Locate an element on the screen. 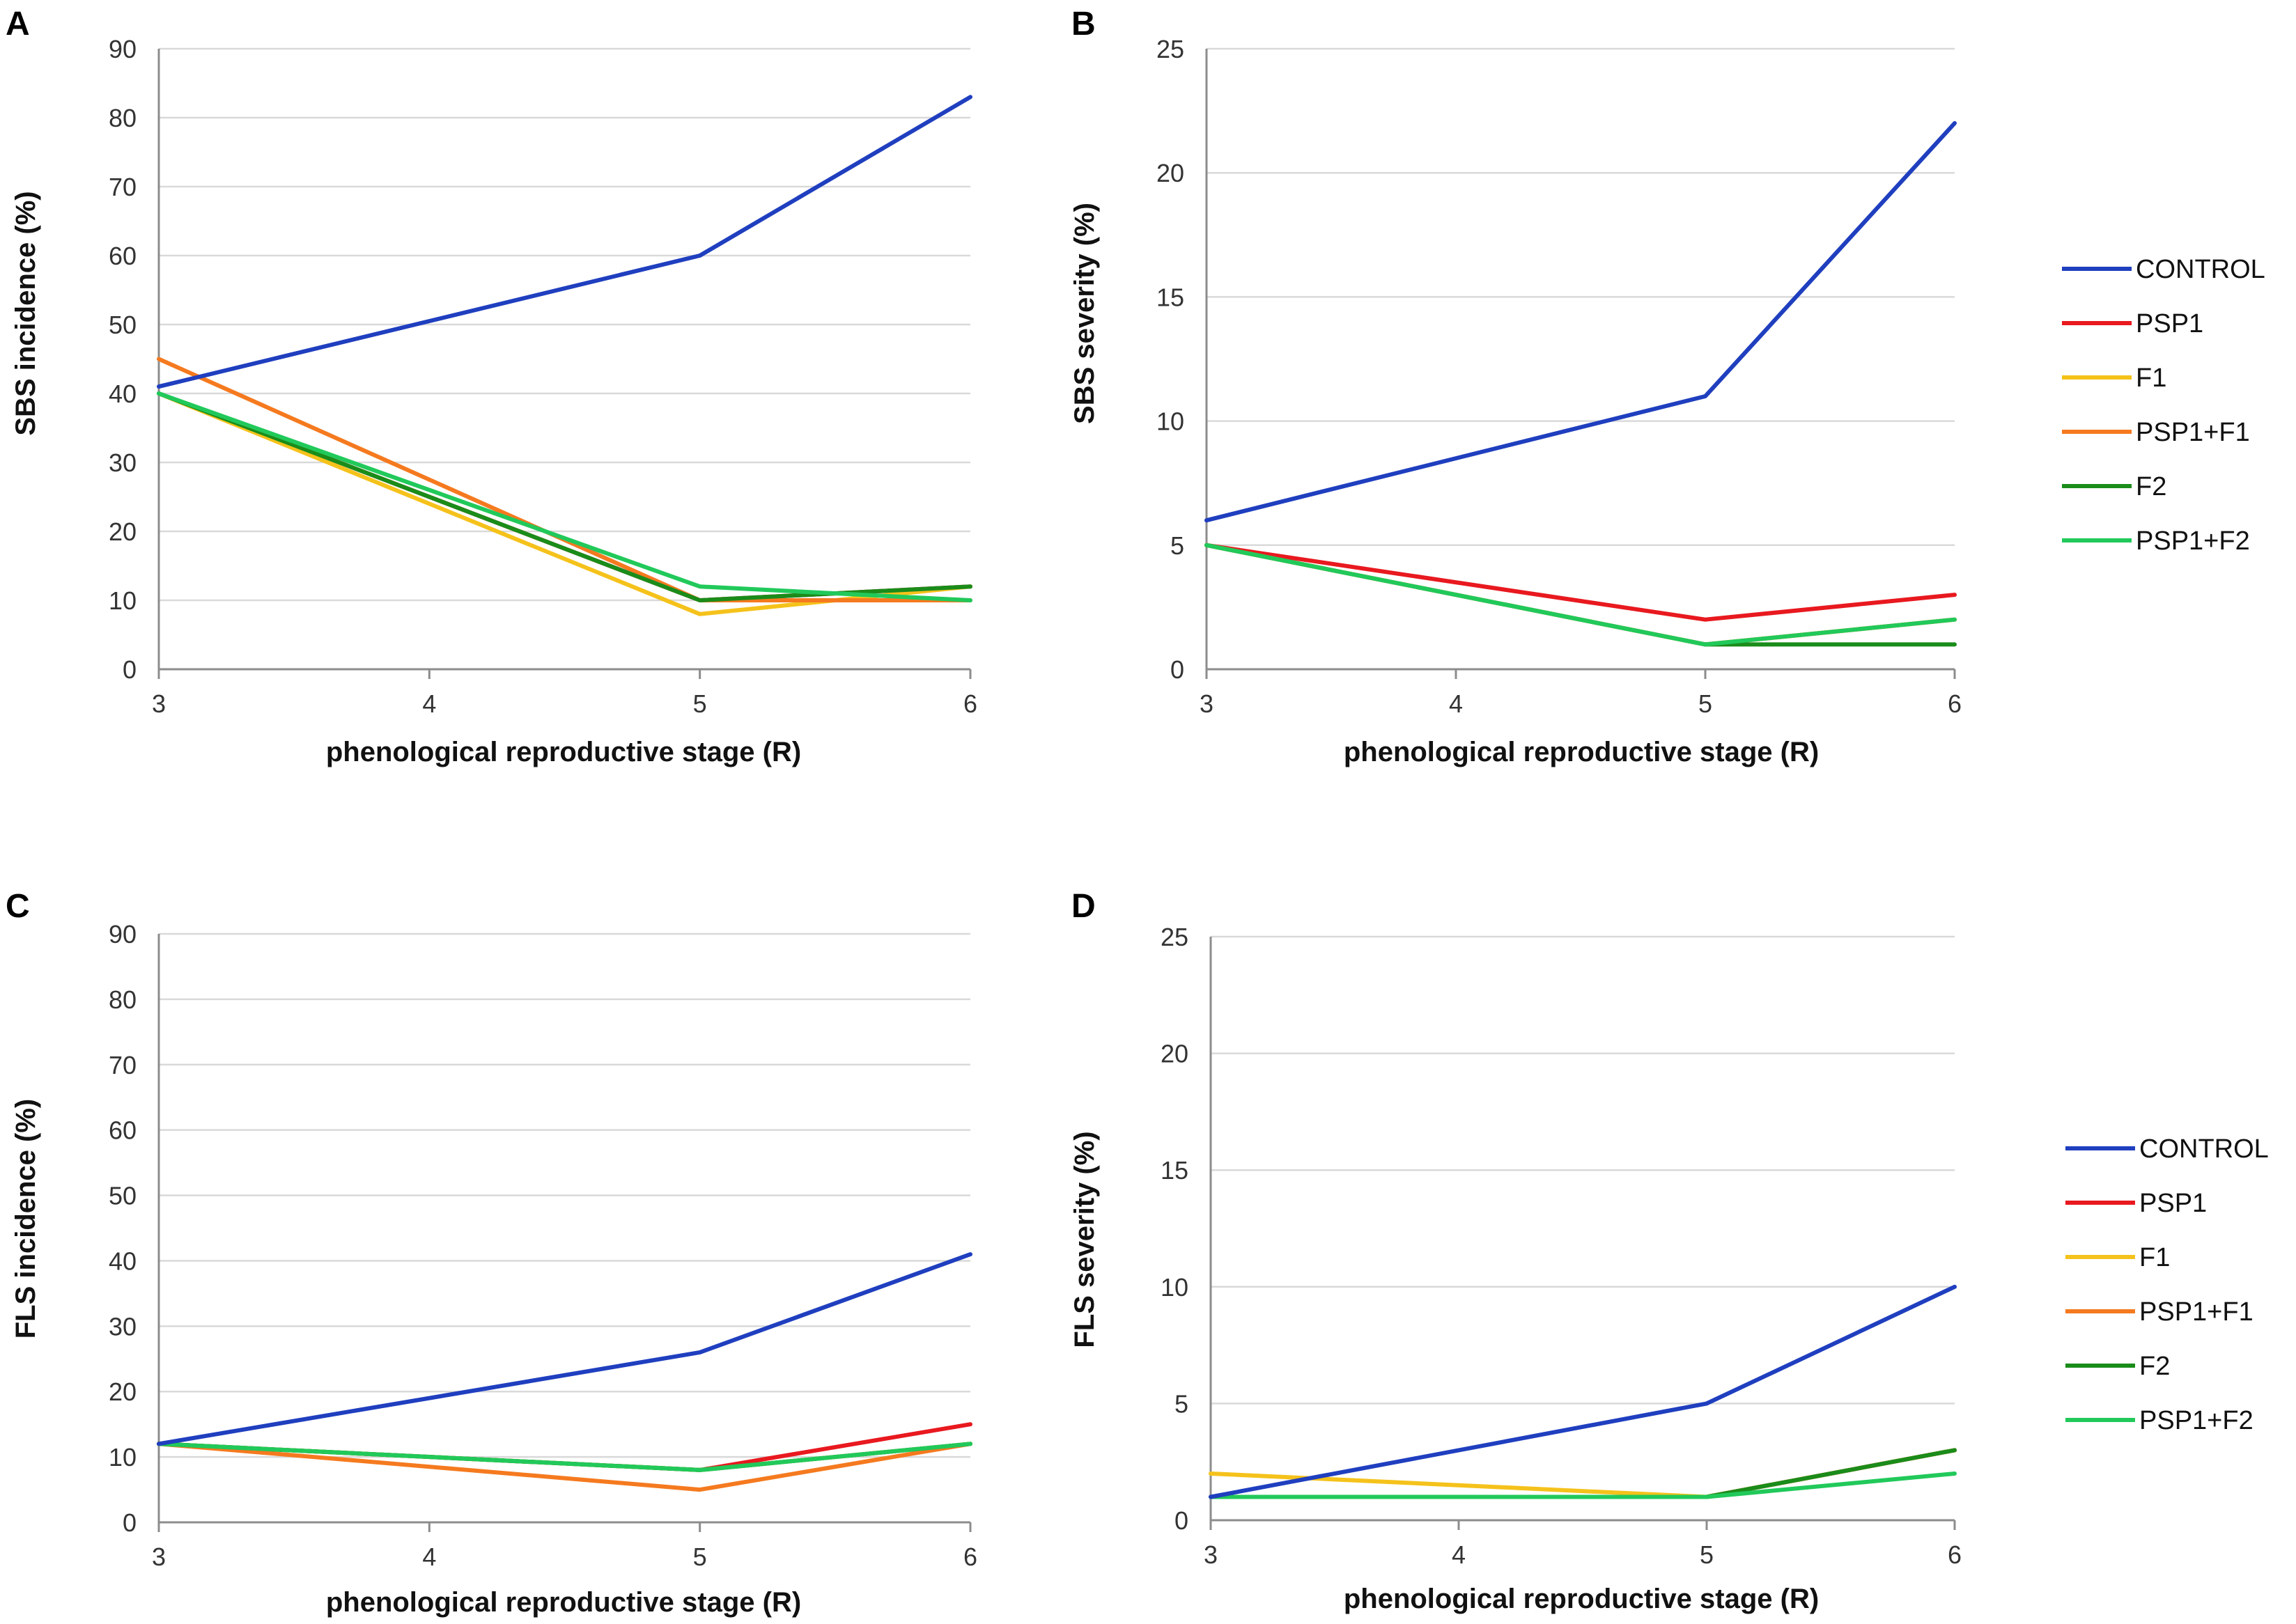  panel-label: A is located at coordinates (18, 24).